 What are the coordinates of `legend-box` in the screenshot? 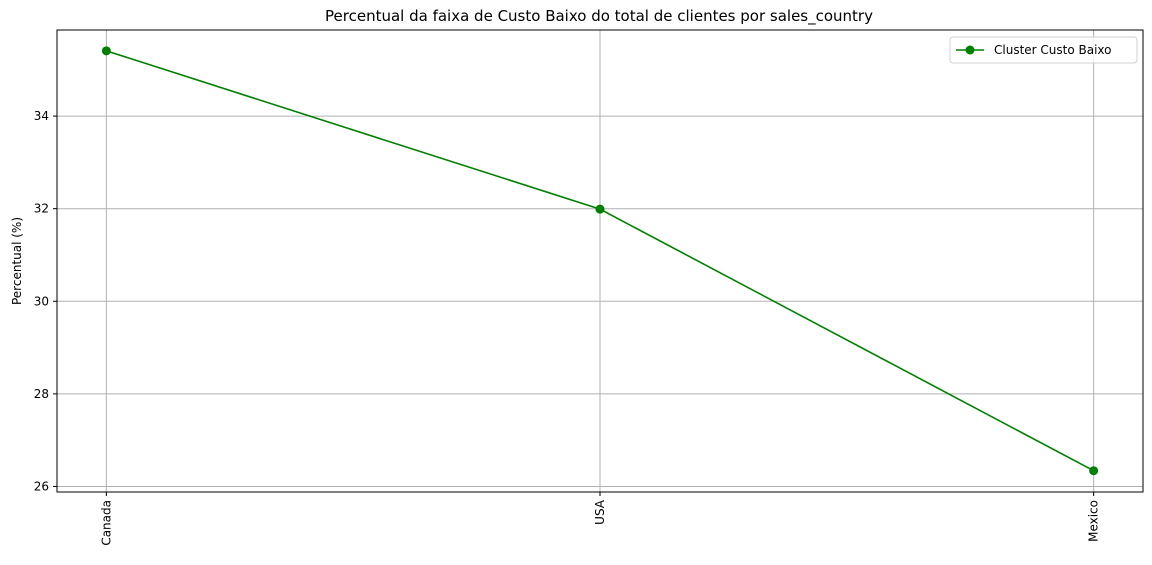 It's located at (1043, 50).